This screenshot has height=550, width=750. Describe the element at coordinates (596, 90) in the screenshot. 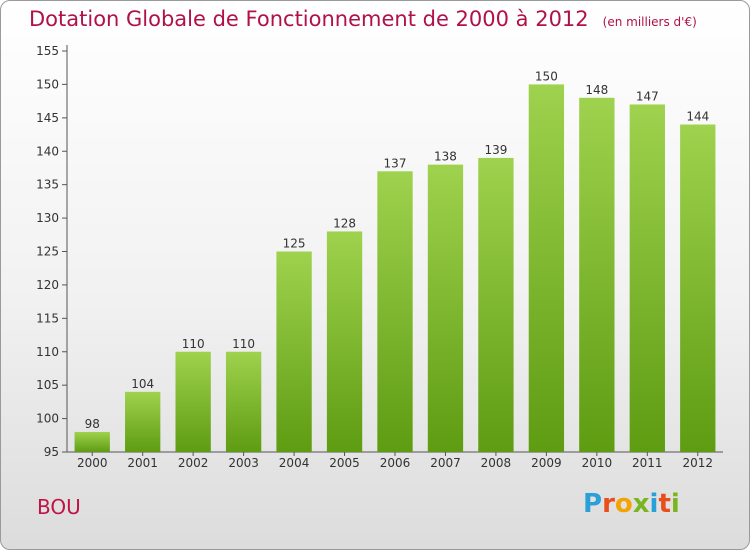

I see `data-label-2010: 148` at that location.